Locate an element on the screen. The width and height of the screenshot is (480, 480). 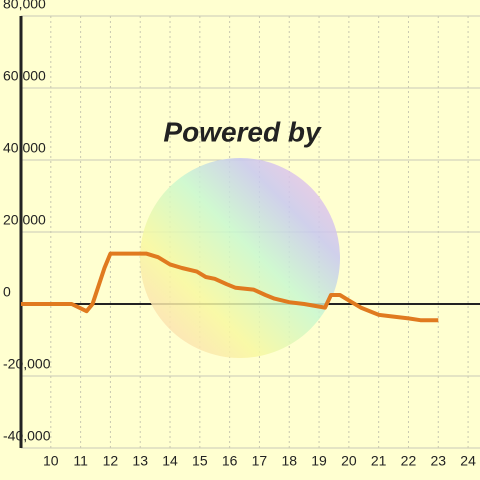
x-tick-label: 20 is located at coordinates (349, 461).